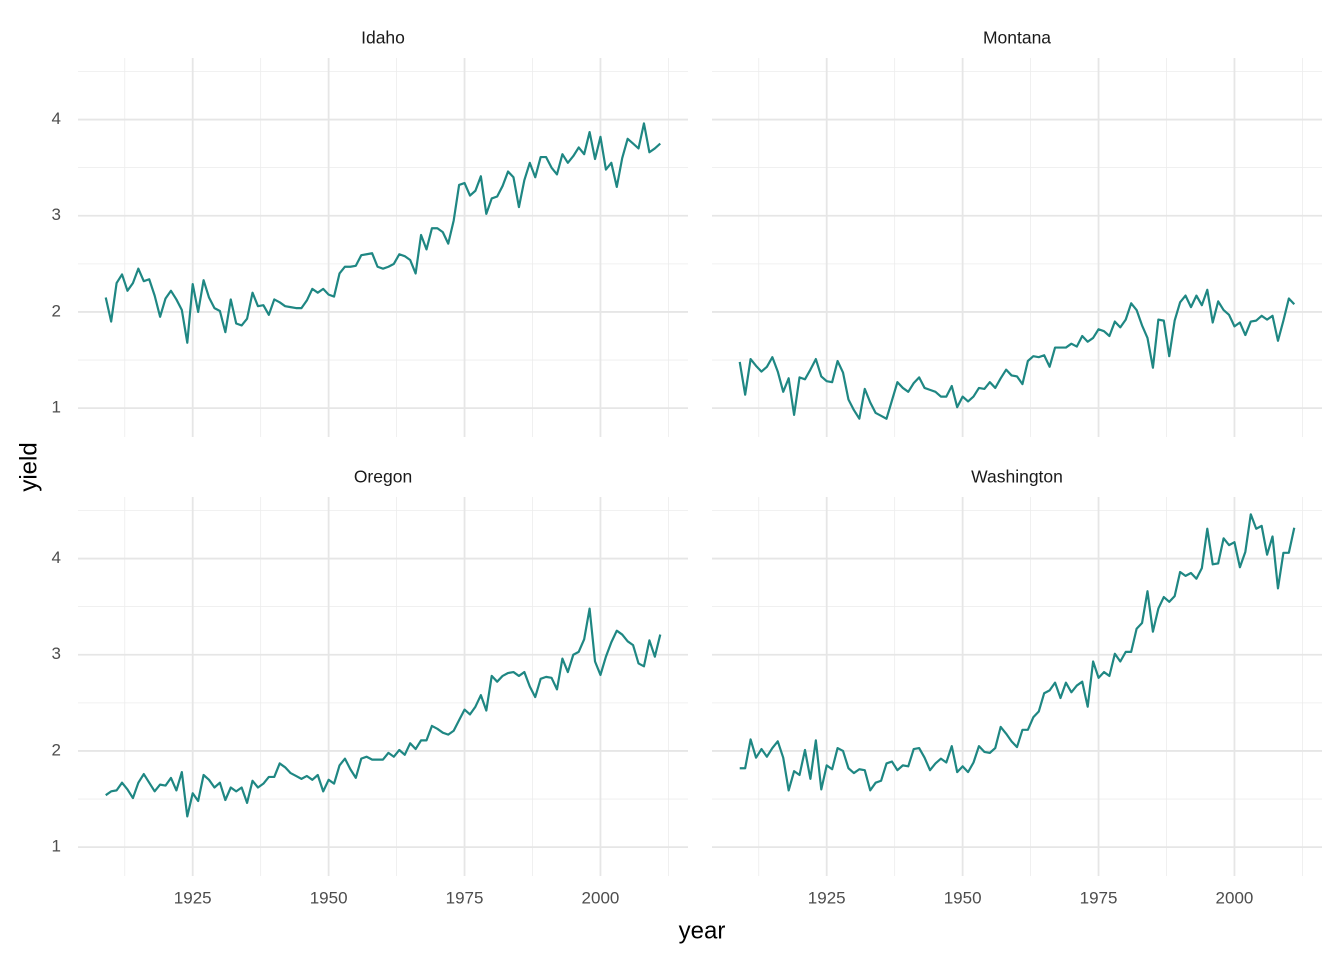  I want to click on x-axis-title: year, so click(702, 930).